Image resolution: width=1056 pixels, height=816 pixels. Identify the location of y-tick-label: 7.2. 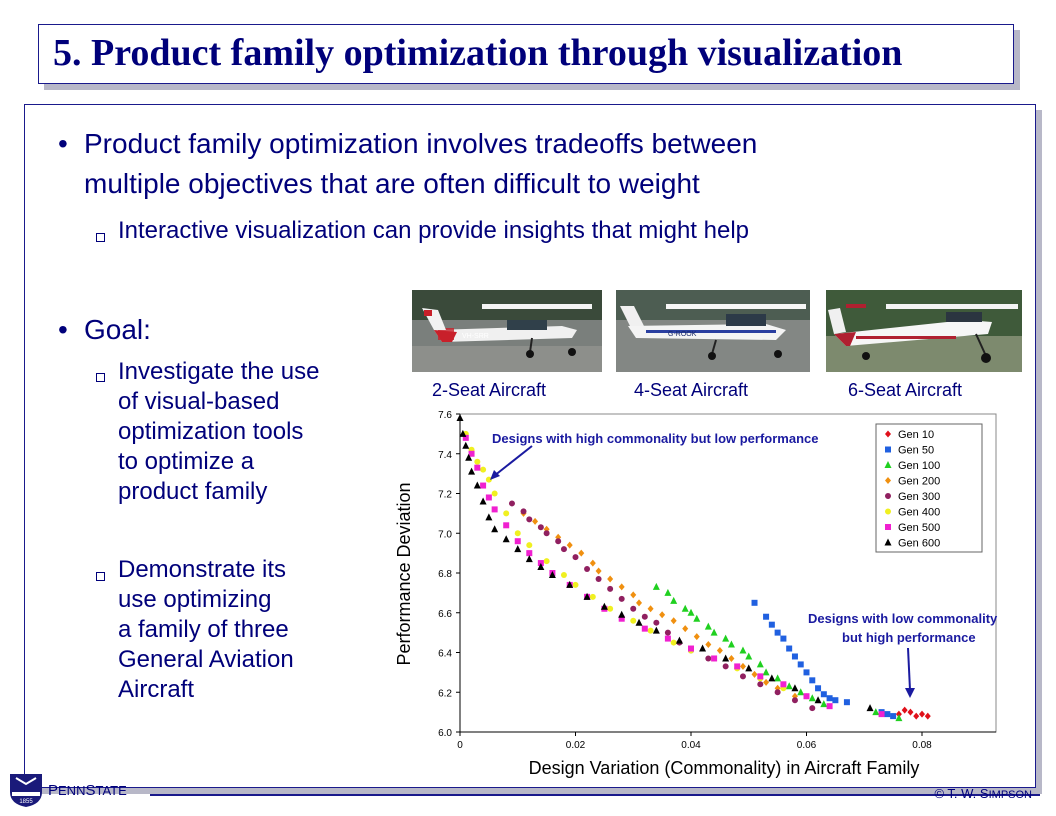
(445, 495).